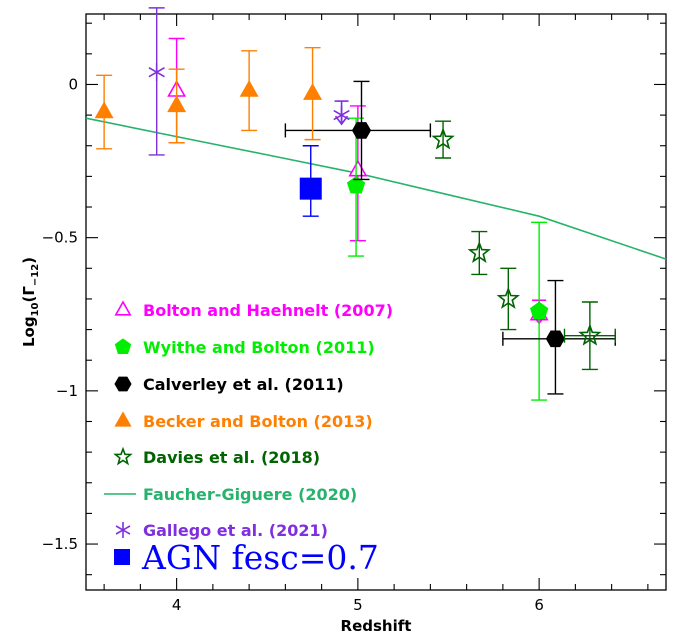 This screenshot has height=639, width=678. Describe the element at coordinates (177, 605) in the screenshot. I see `x-tick-label: 4` at that location.